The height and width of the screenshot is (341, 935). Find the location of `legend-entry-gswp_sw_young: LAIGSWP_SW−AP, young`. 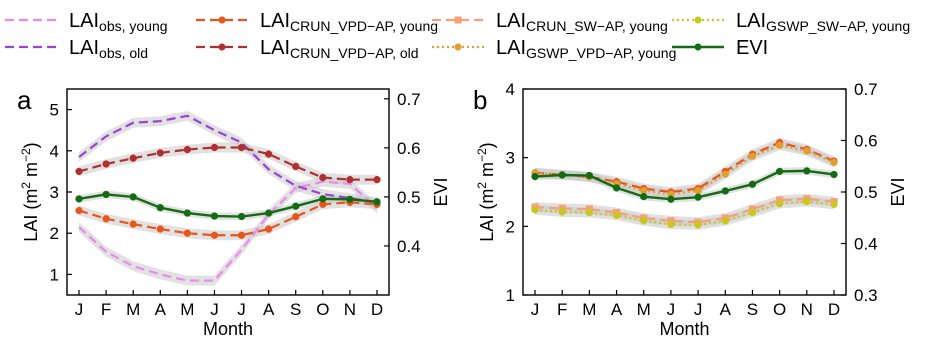

legend-entry-gswp_sw_young: LAIGSWP_SW−AP, young is located at coordinates (791, 22).